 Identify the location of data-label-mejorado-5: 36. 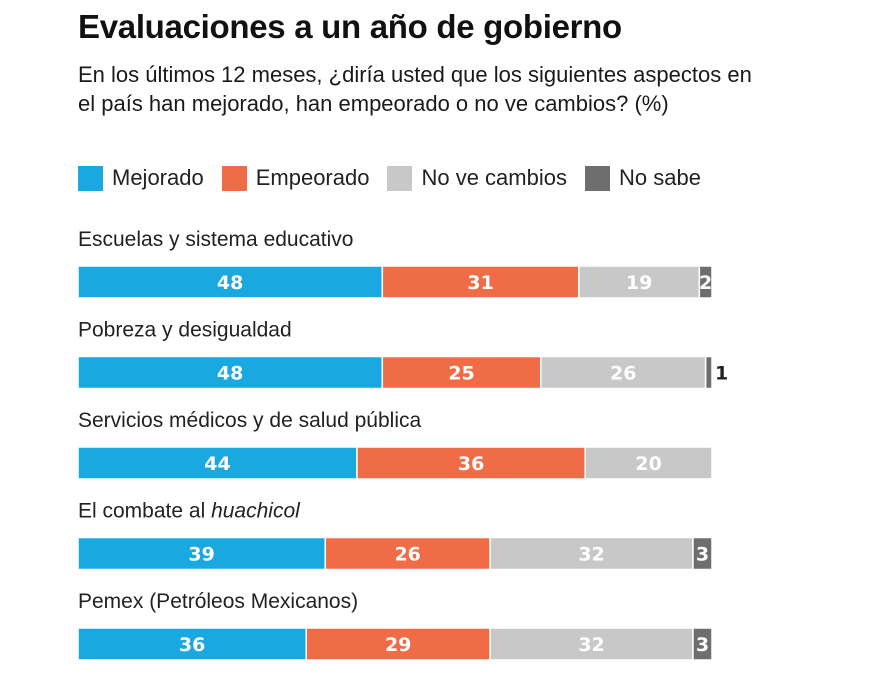
(192, 645).